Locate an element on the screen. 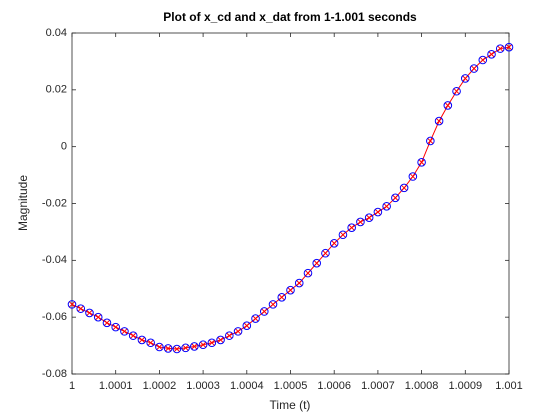 The height and width of the screenshot is (420, 560). y-axis-label: Magnitude is located at coordinates (23, 203).